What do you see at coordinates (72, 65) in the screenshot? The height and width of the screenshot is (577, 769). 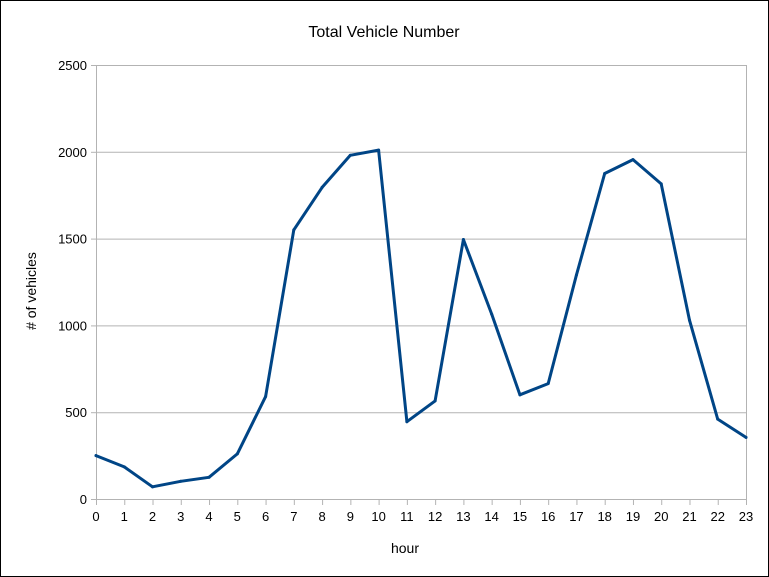 I see `y-tick-label: 2500` at bounding box center [72, 65].